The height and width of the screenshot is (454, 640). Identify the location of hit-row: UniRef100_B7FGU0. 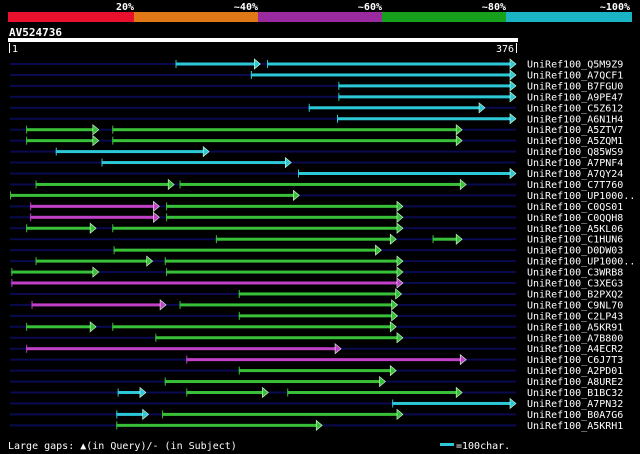
(316, 86).